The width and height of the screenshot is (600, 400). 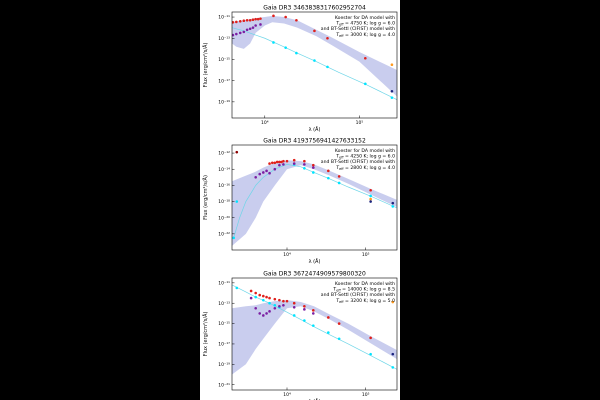 What do you see at coordinates (314, 8) in the screenshot?
I see `chart-title: Gaia DR3 3463838317602952704` at bounding box center [314, 8].